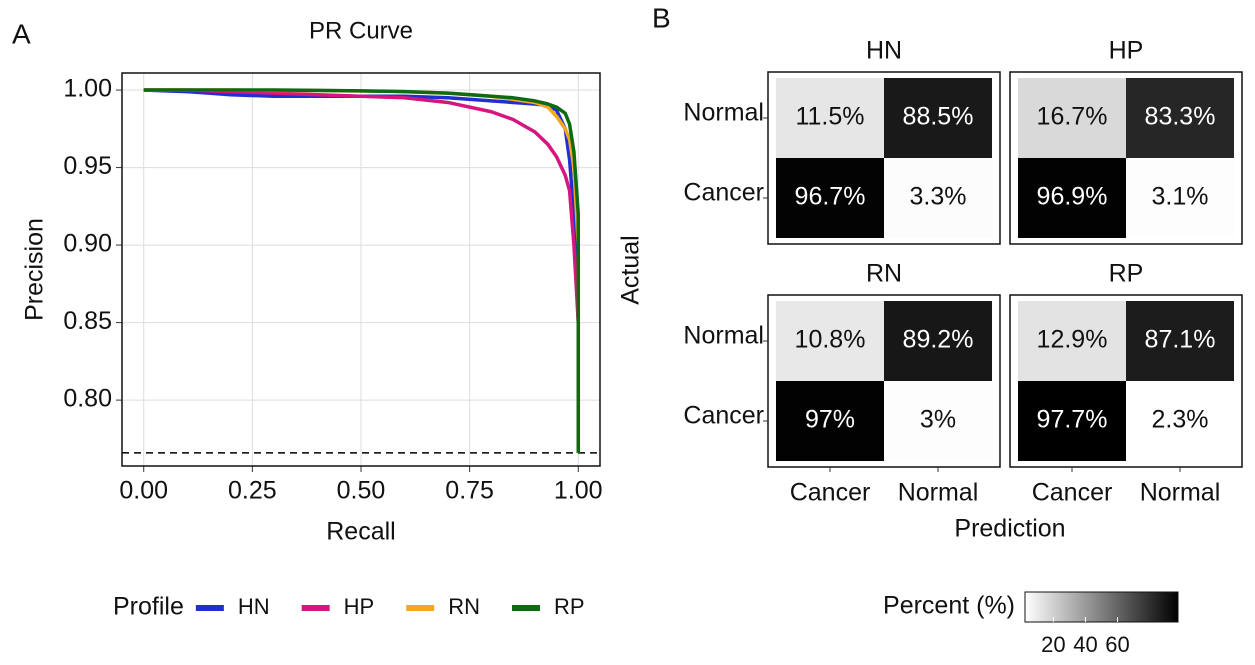 This screenshot has height=665, width=1255. I want to click on legend-label: HP, so click(359, 606).